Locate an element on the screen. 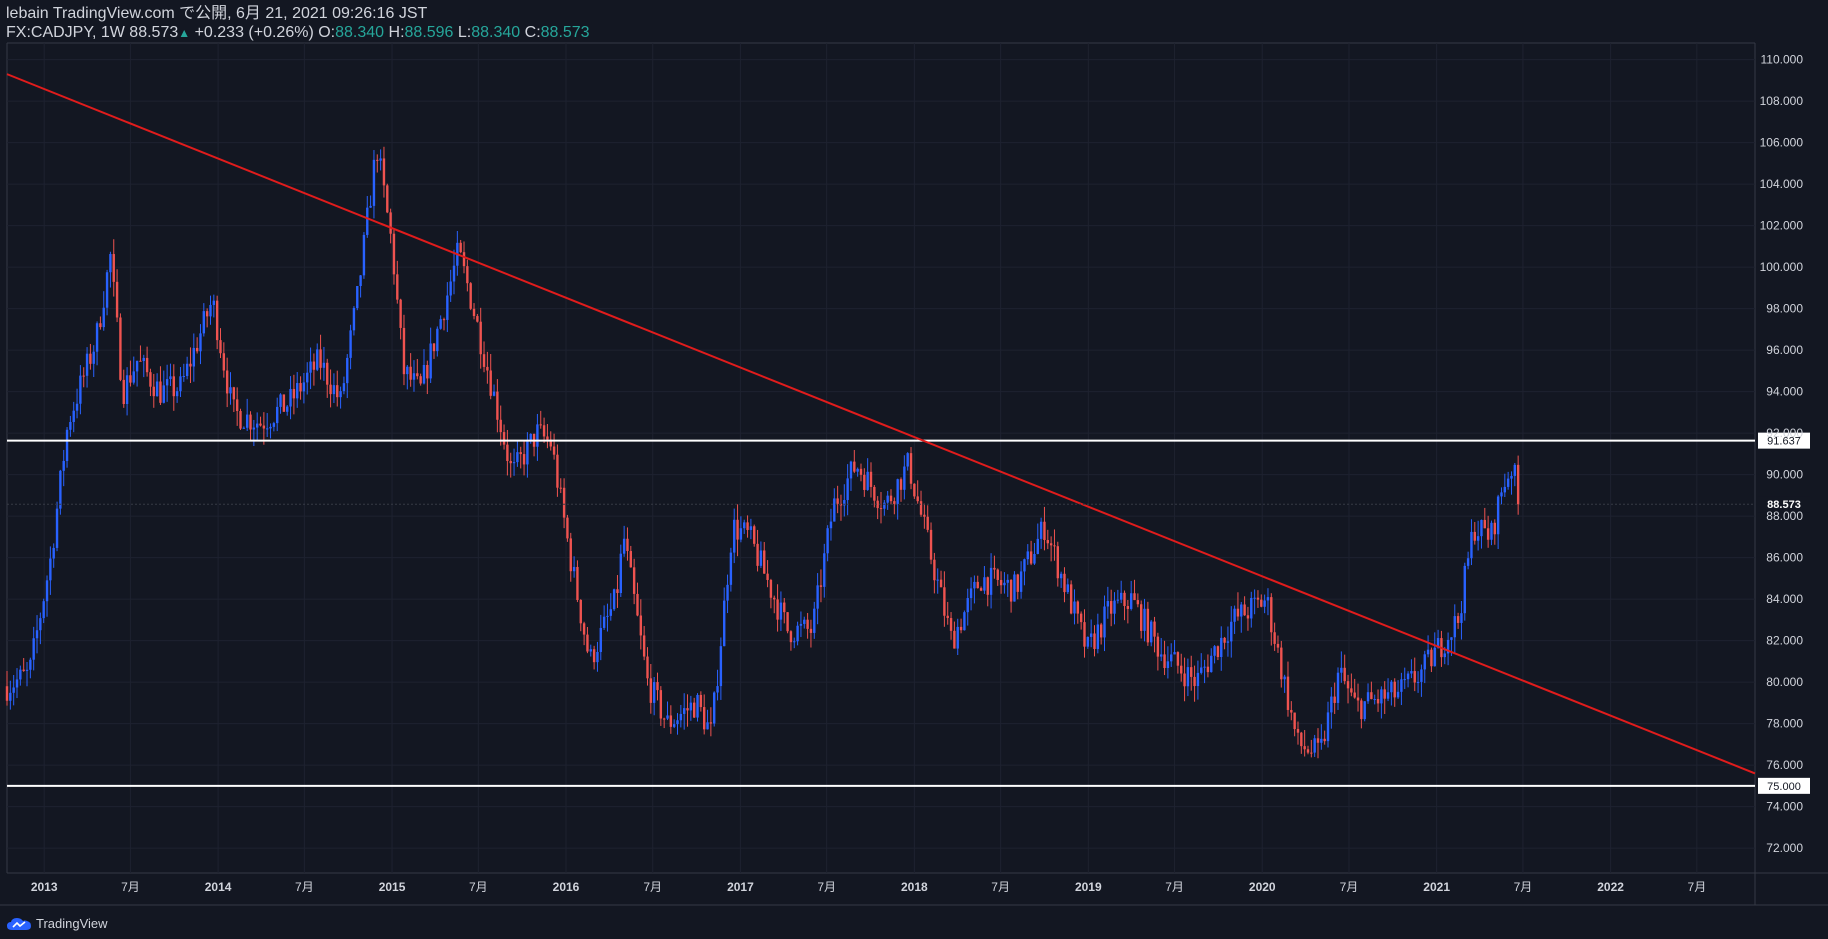 The image size is (1828, 939). symbol-label: FX:CADJPY, 1W is located at coordinates (65, 32).